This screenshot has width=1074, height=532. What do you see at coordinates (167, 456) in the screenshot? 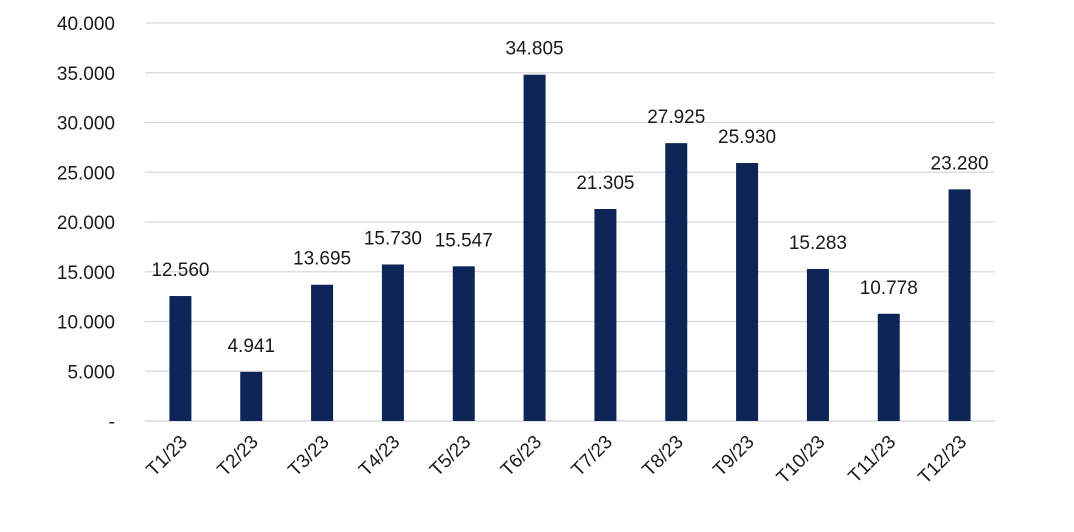
I see `x-tick-label: T1/23` at bounding box center [167, 456].